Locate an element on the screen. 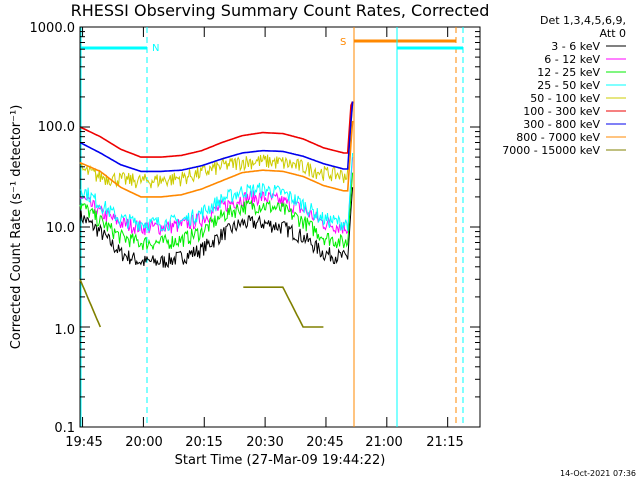 Image resolution: width=640 pixels, height=480 pixels. x-tick-label: 21:15 is located at coordinates (444, 442).